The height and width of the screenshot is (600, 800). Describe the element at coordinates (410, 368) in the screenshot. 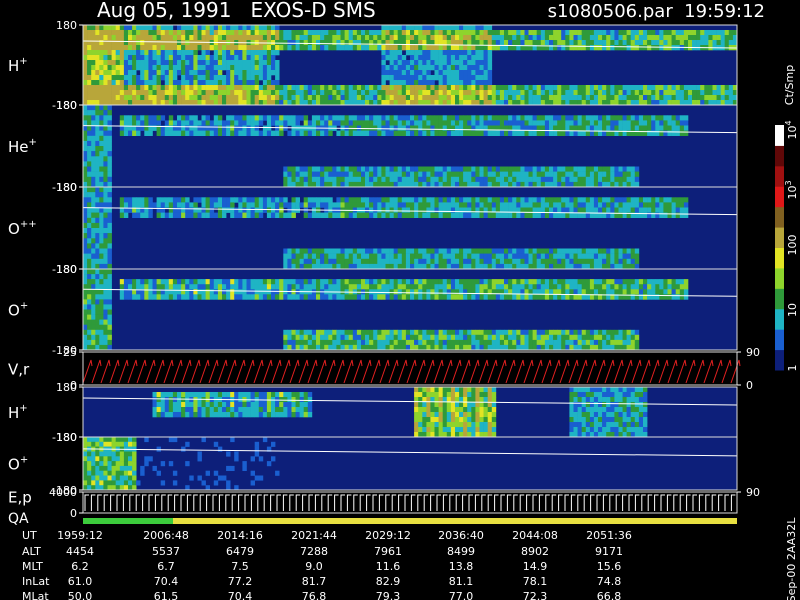

I see `panel-background` at that location.